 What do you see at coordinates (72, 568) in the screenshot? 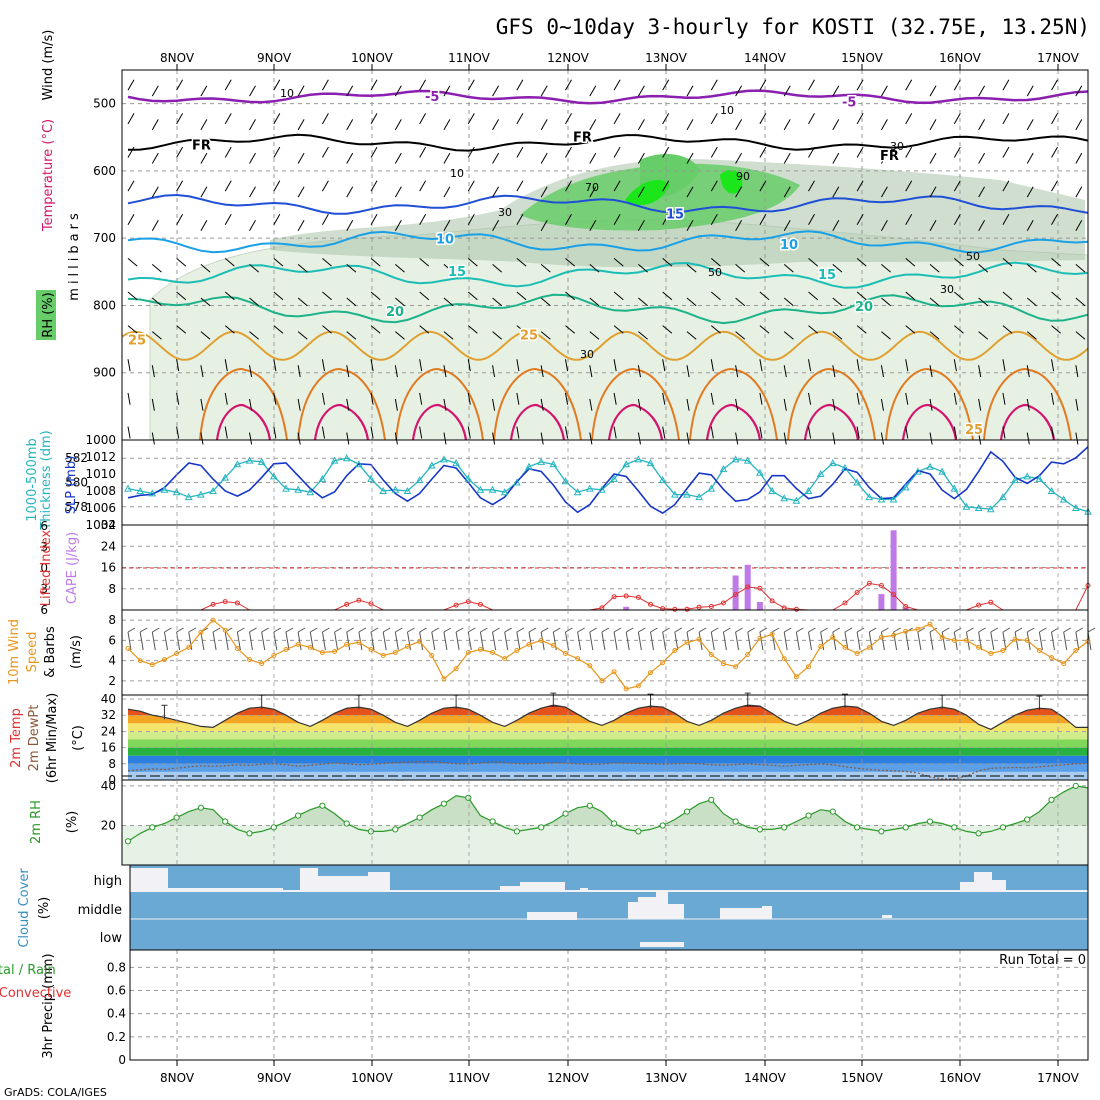
I see `ylabel-cape: CAPE (J/kg)` at bounding box center [72, 568].